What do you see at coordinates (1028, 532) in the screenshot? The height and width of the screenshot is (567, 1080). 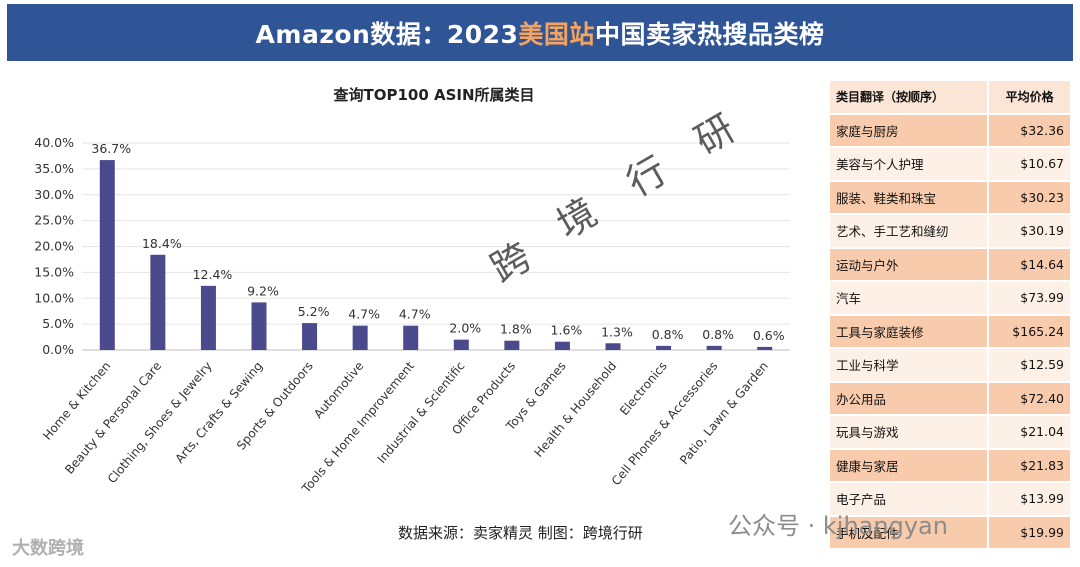 I see `table-cell-price: $19.99` at bounding box center [1028, 532].